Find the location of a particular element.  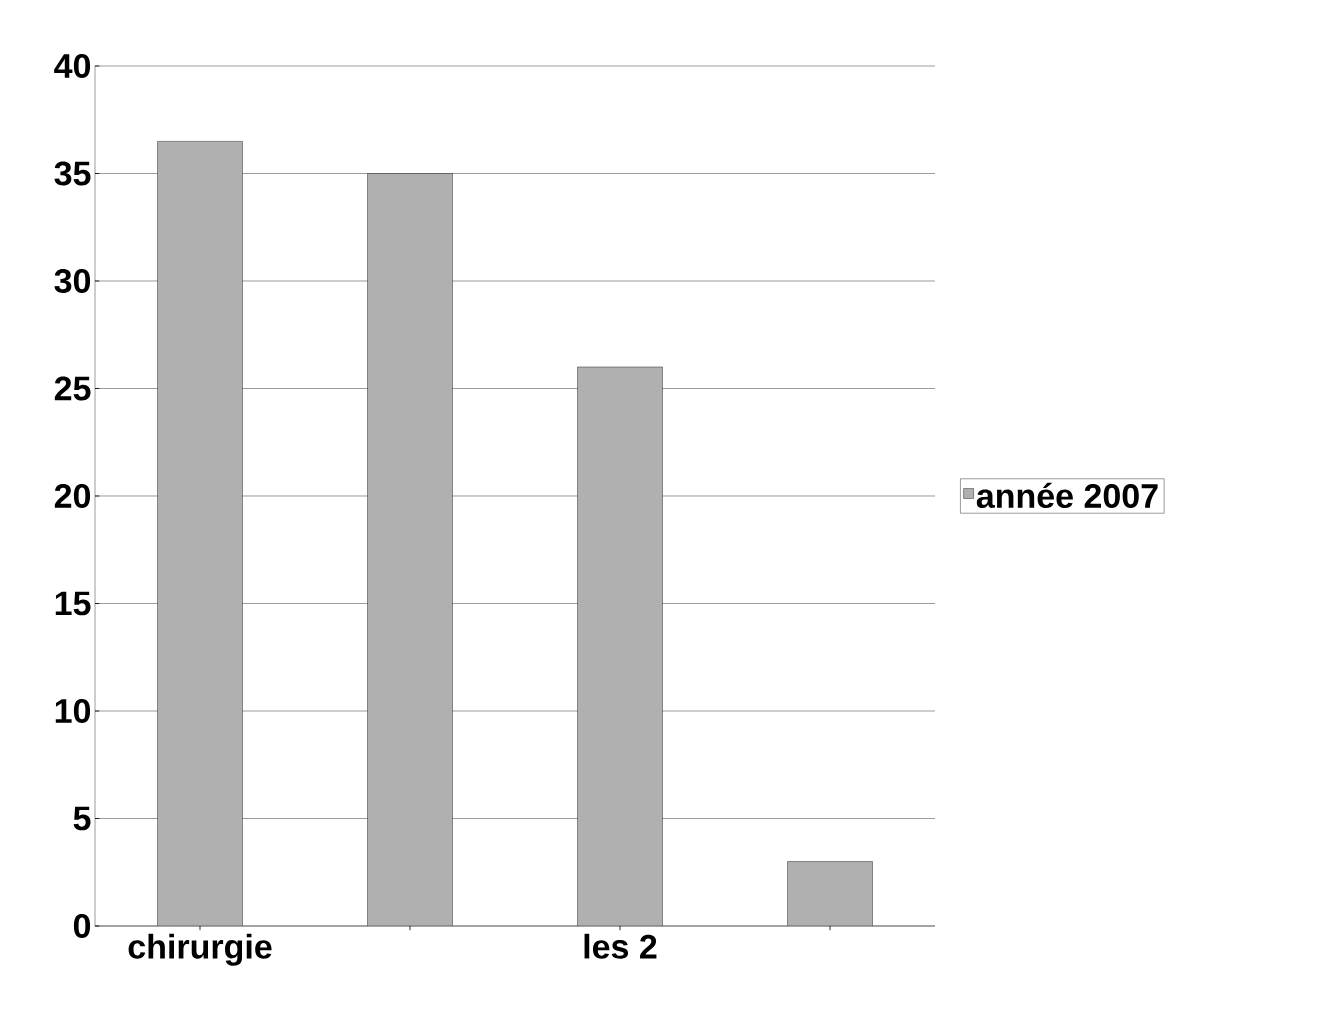

y-tick-label: 35 is located at coordinates (72, 173).